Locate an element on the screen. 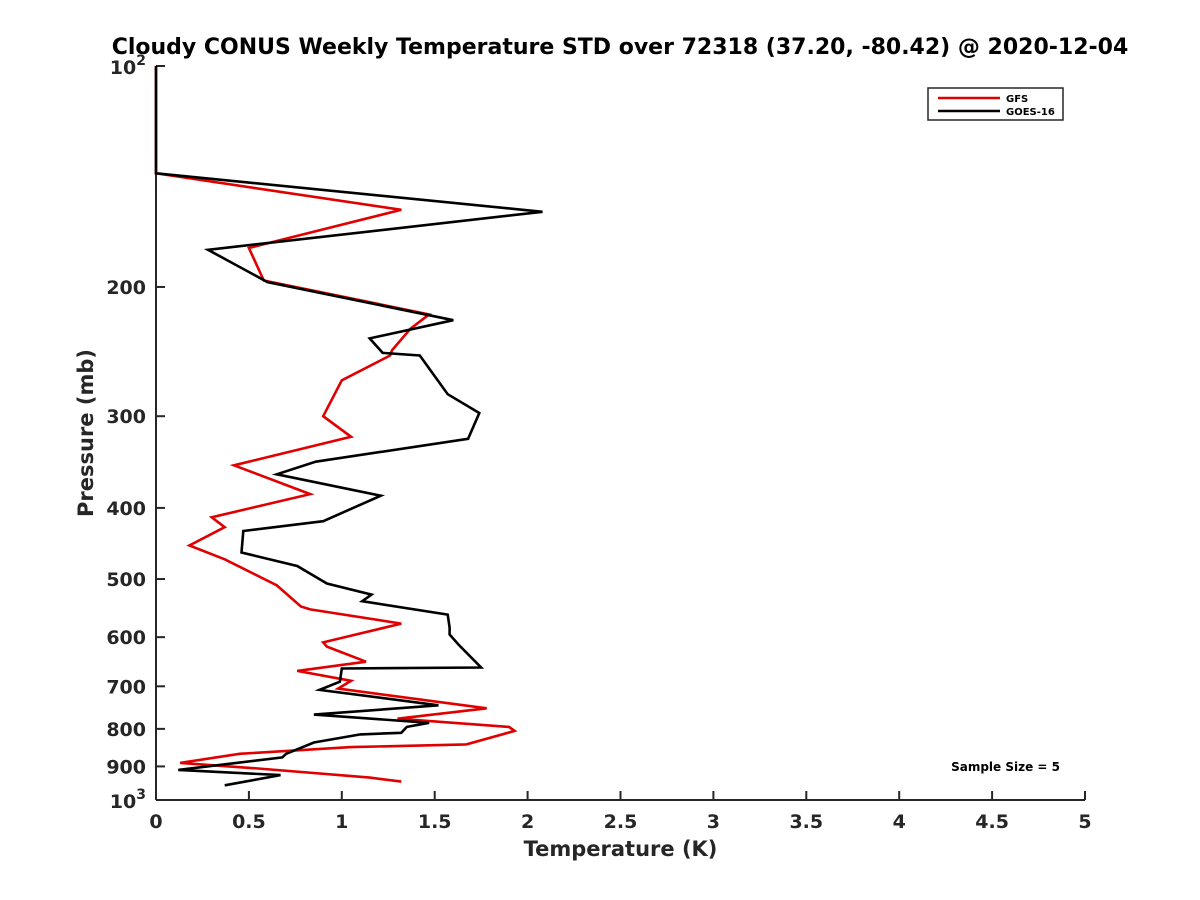 The image size is (1200, 900). x-tick-label: 2 is located at coordinates (527, 822).